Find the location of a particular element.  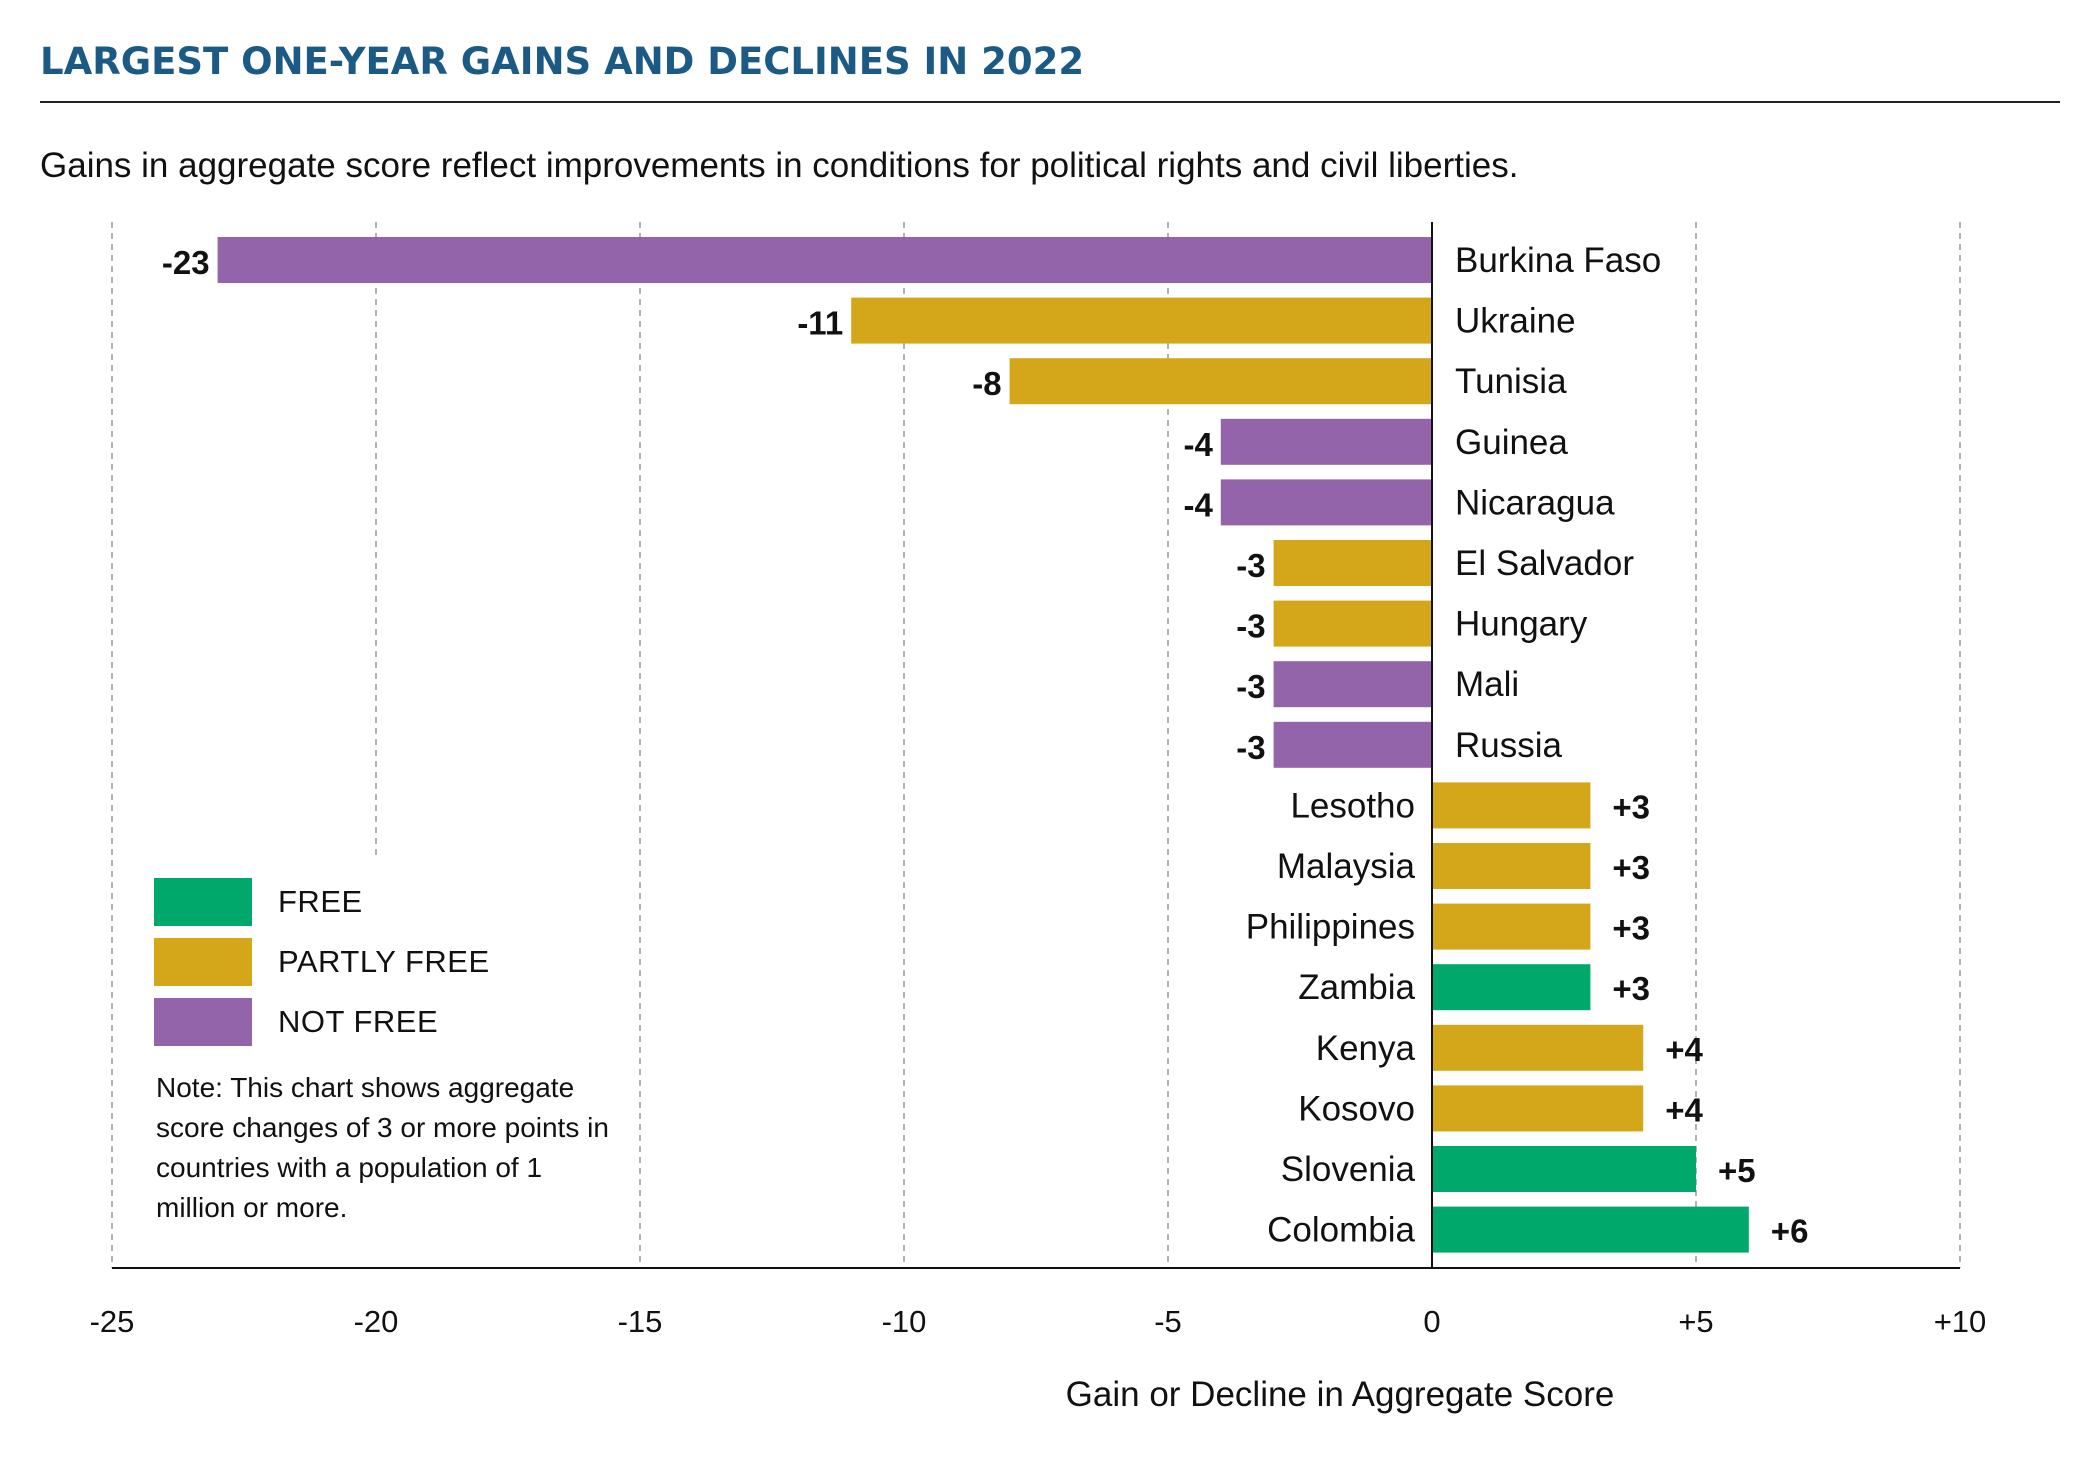

legend-label-partly-free: PARTLY FREE is located at coordinates (384, 961).